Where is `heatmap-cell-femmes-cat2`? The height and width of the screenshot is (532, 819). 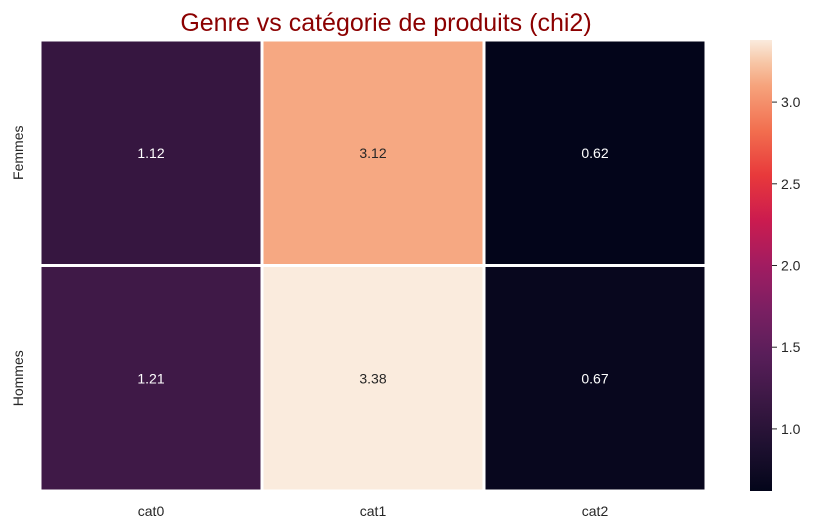
heatmap-cell-femmes-cat2 is located at coordinates (595, 152).